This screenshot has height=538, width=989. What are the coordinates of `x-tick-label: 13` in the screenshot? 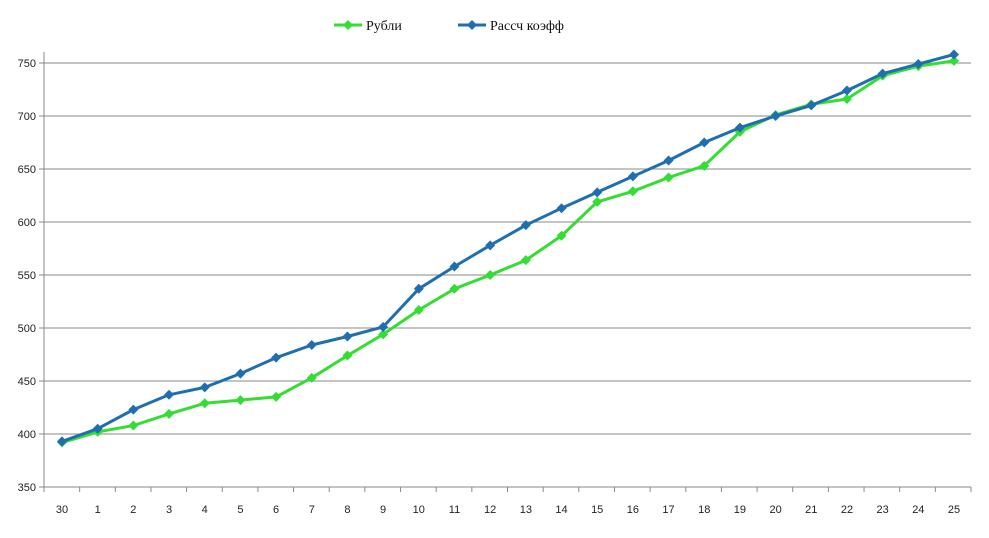 It's located at (526, 510).